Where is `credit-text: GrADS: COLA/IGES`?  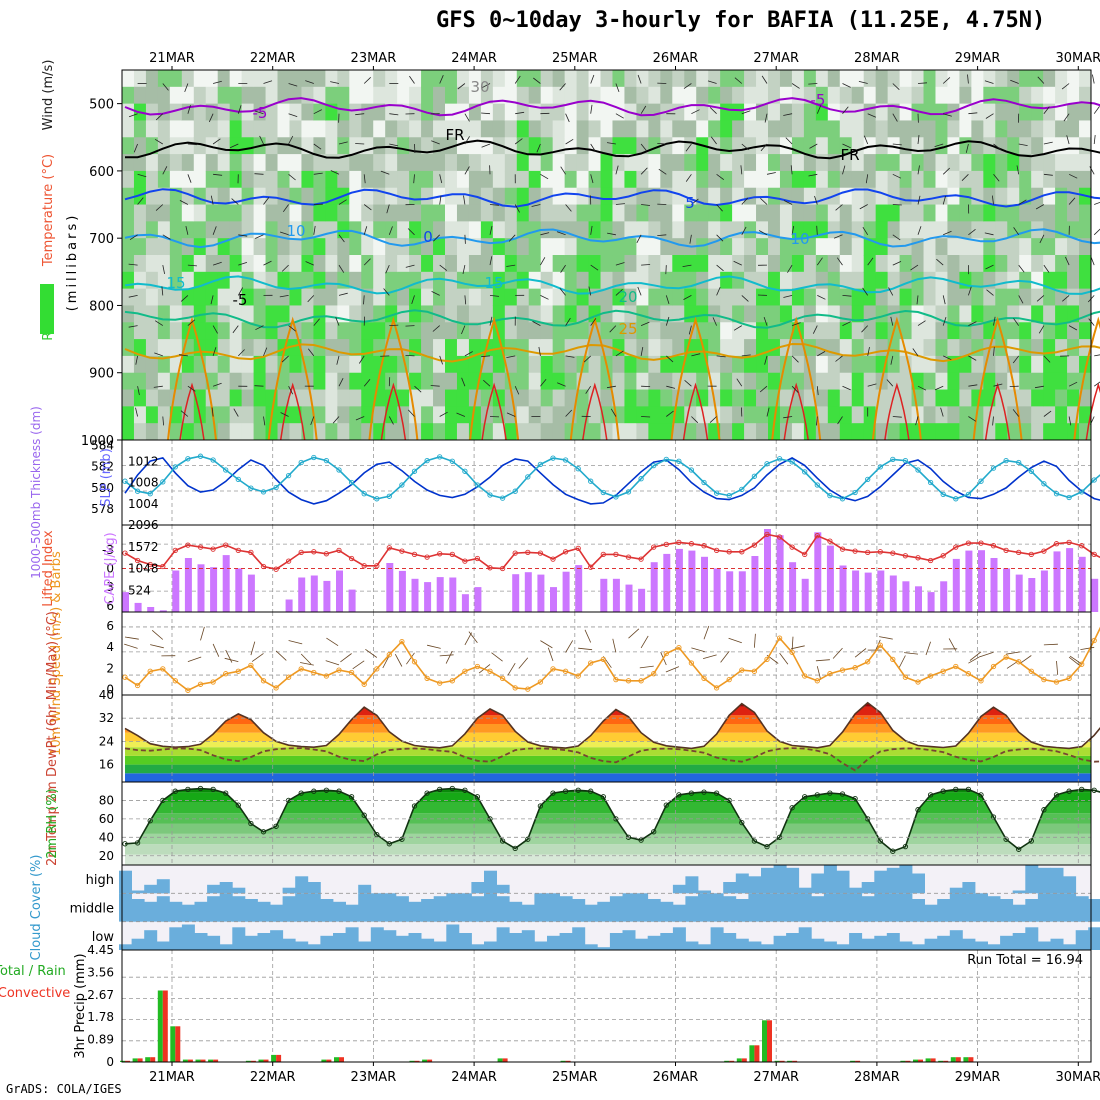 credit-text: GrADS: COLA/IGES is located at coordinates (64, 1089).